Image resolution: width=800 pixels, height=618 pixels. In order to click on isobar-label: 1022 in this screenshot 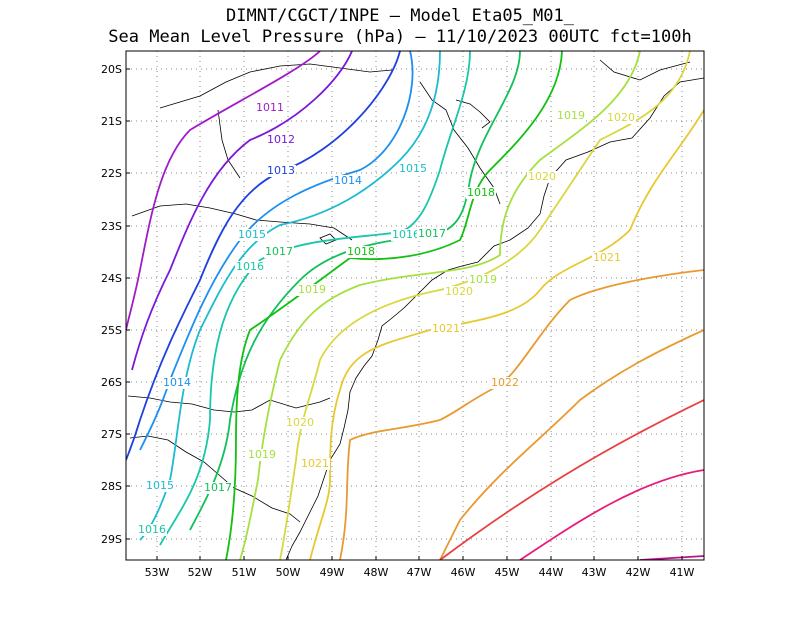, I will do `click(505, 382)`.